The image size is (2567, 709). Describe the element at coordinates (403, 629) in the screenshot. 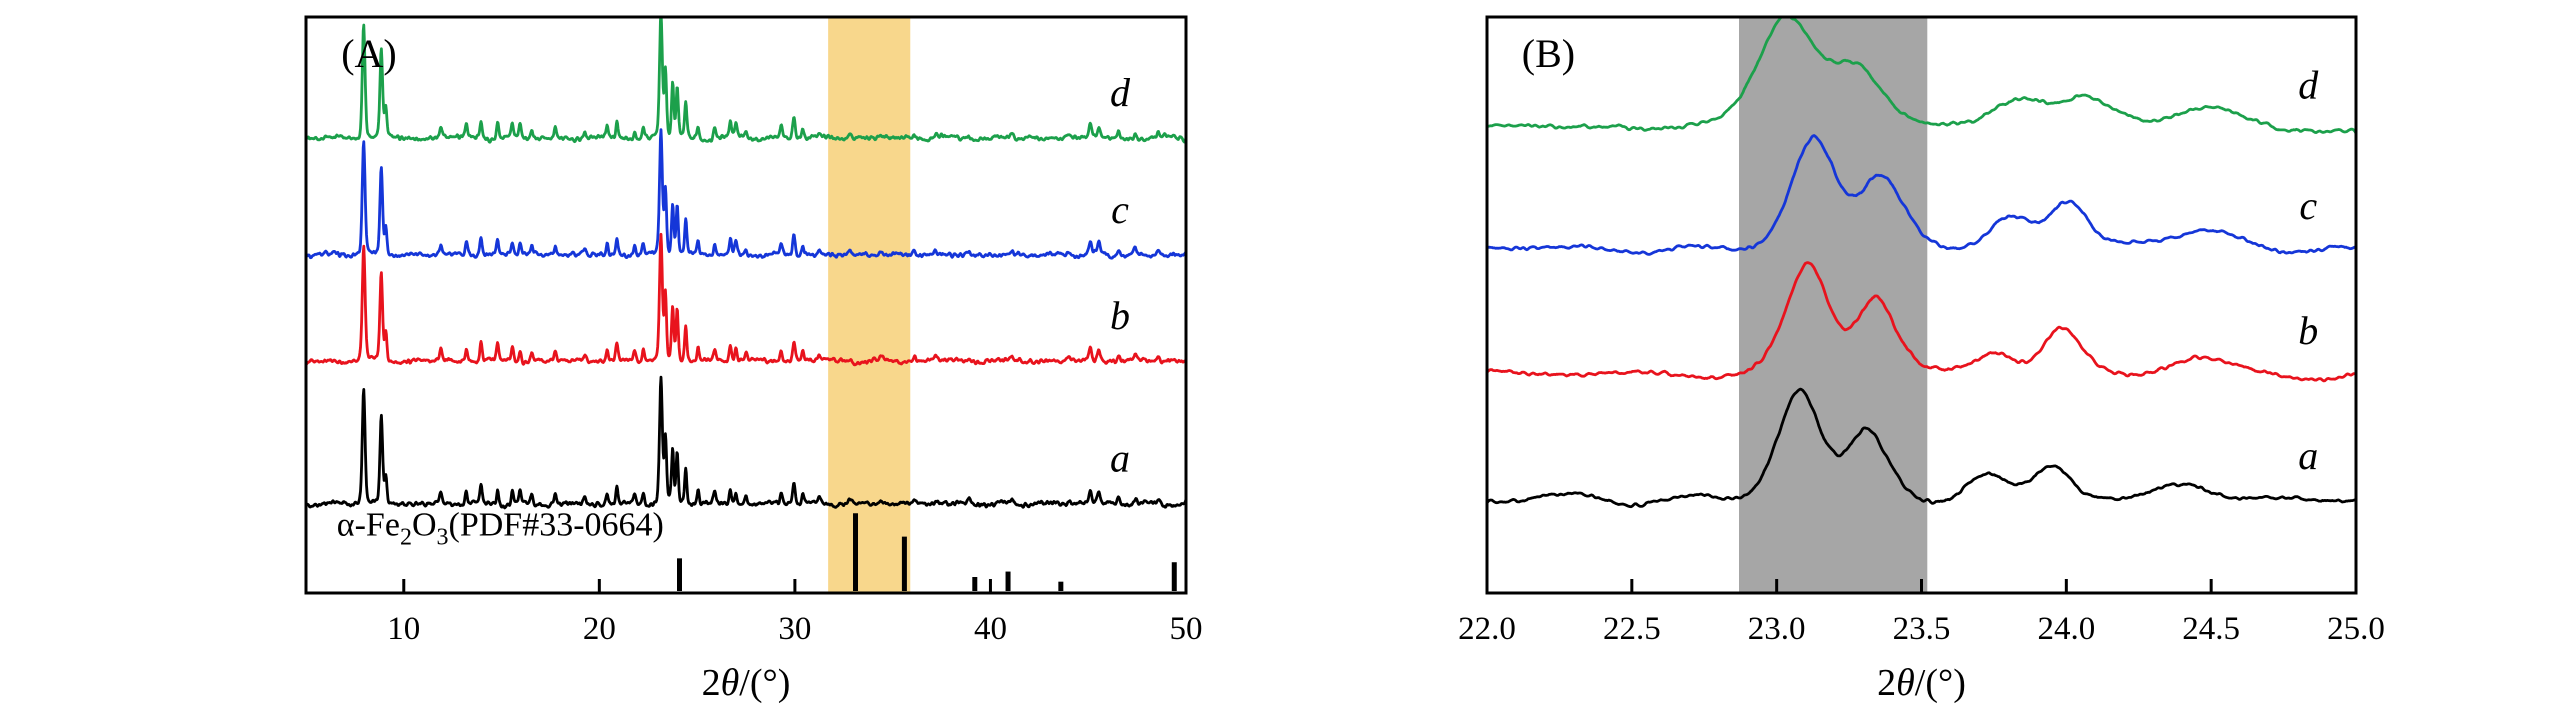

I see `x-tick-label: 10` at that location.